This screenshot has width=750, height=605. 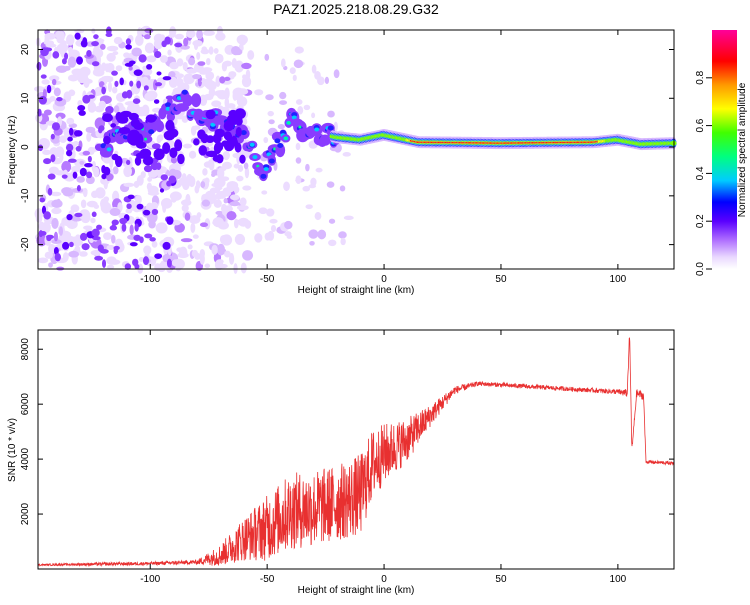 I want to click on spectrogram-xtick-label: -100, so click(x=150, y=279).